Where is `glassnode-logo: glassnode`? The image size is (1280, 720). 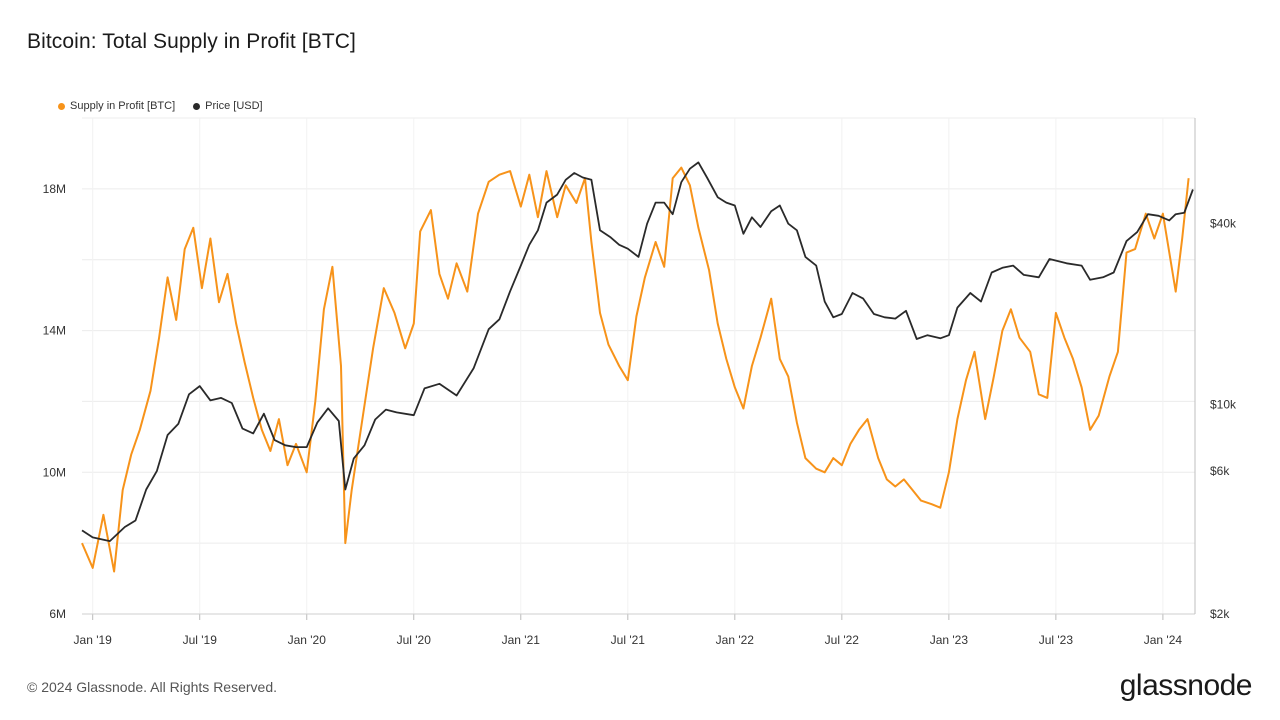 glassnode-logo: glassnode is located at coordinates (1186, 685).